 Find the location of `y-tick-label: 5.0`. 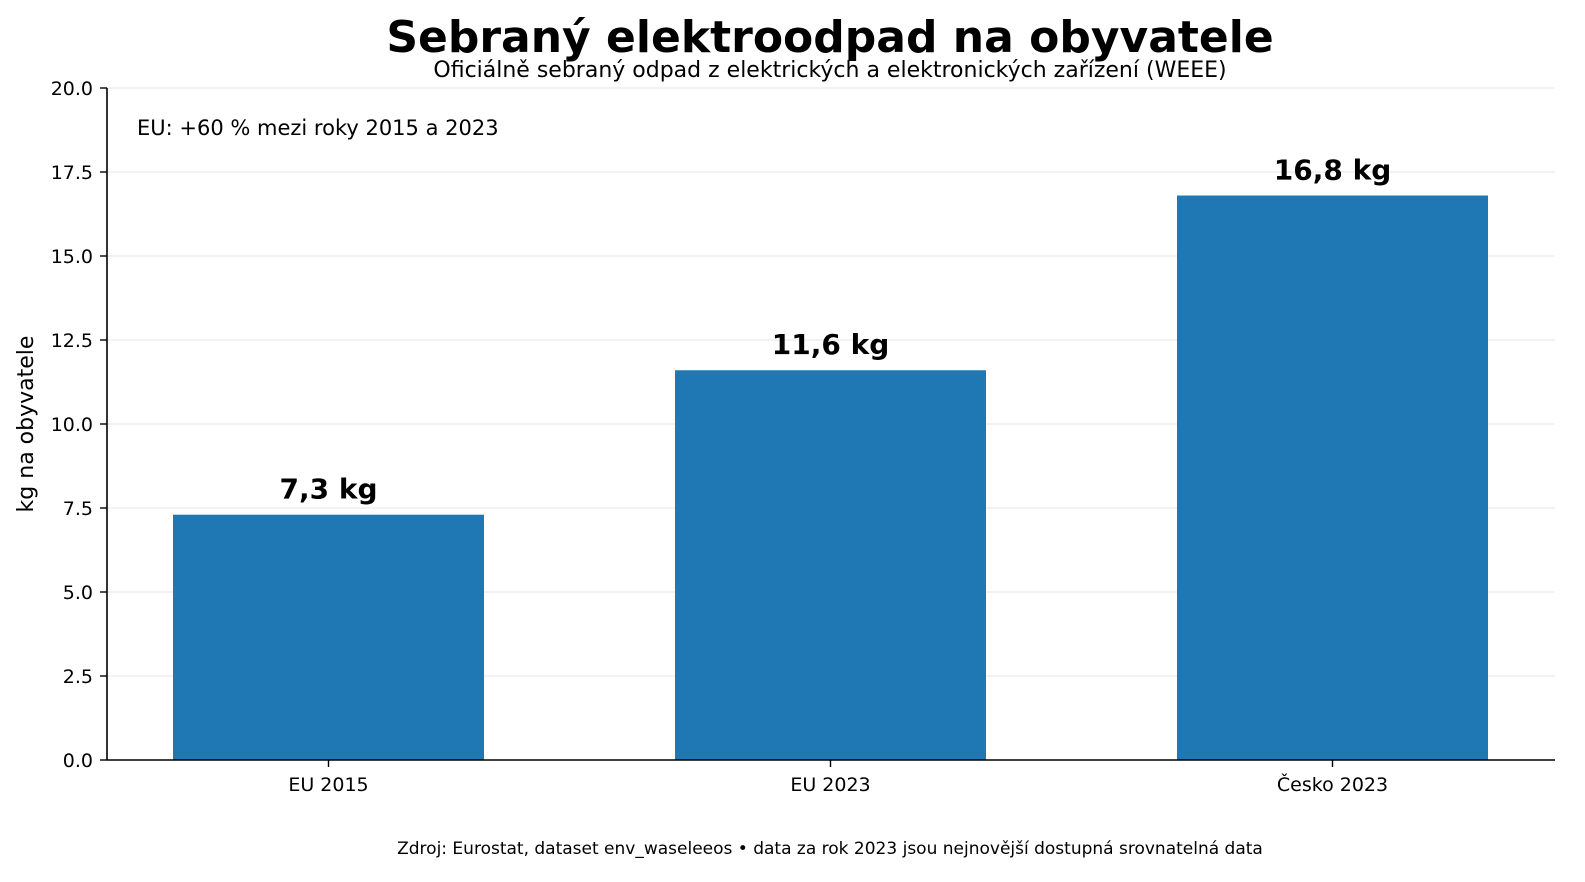

y-tick-label: 5.0 is located at coordinates (78, 593).